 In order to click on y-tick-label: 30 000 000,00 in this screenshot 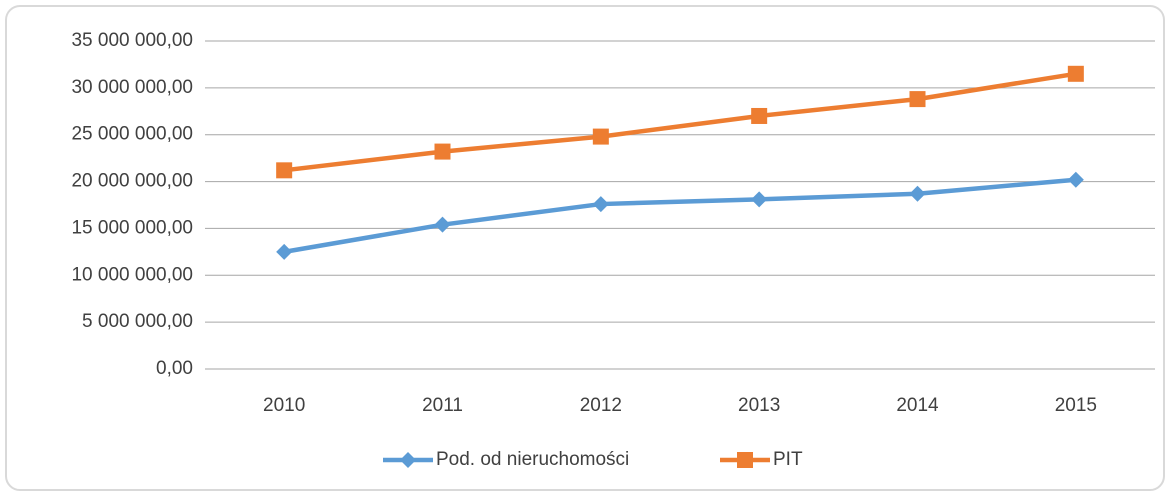, I will do `click(132, 87)`.